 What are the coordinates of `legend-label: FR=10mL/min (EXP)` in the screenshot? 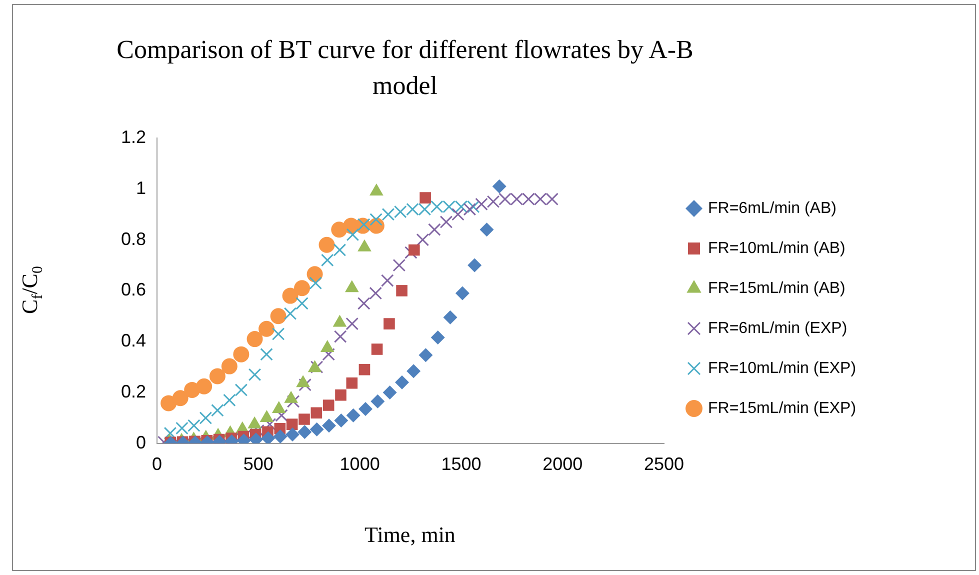 It's located at (782, 368).